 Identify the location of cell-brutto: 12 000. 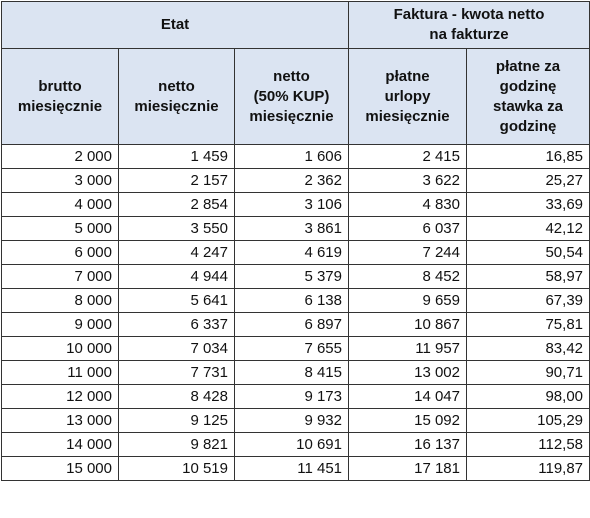
(60, 396).